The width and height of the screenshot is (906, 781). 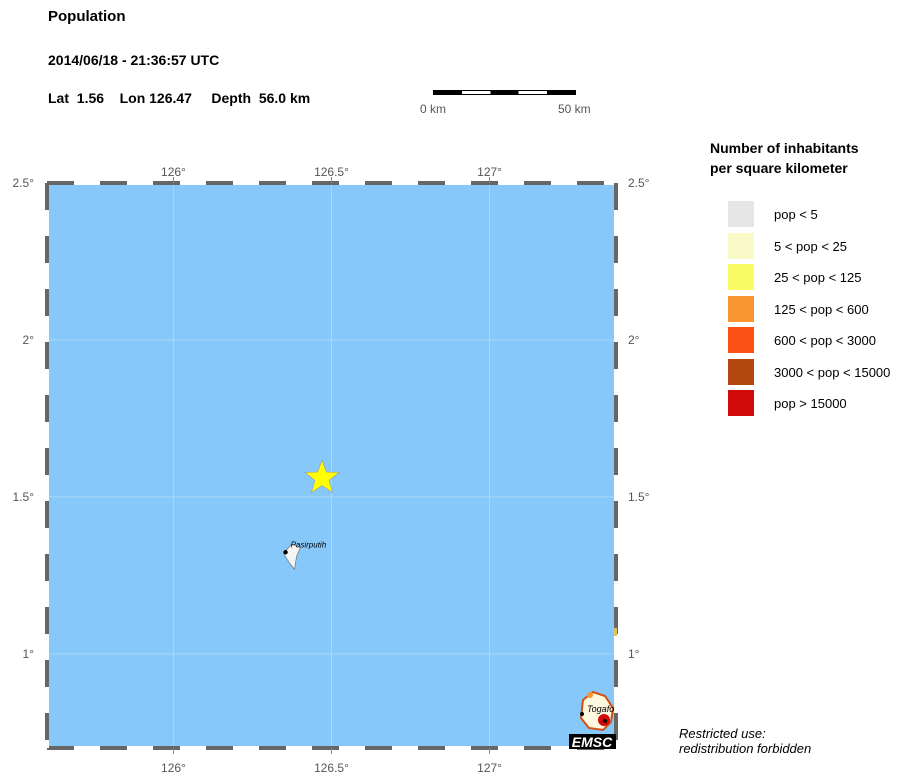 I want to click on legend-label: pop > 15000, so click(x=810, y=403).